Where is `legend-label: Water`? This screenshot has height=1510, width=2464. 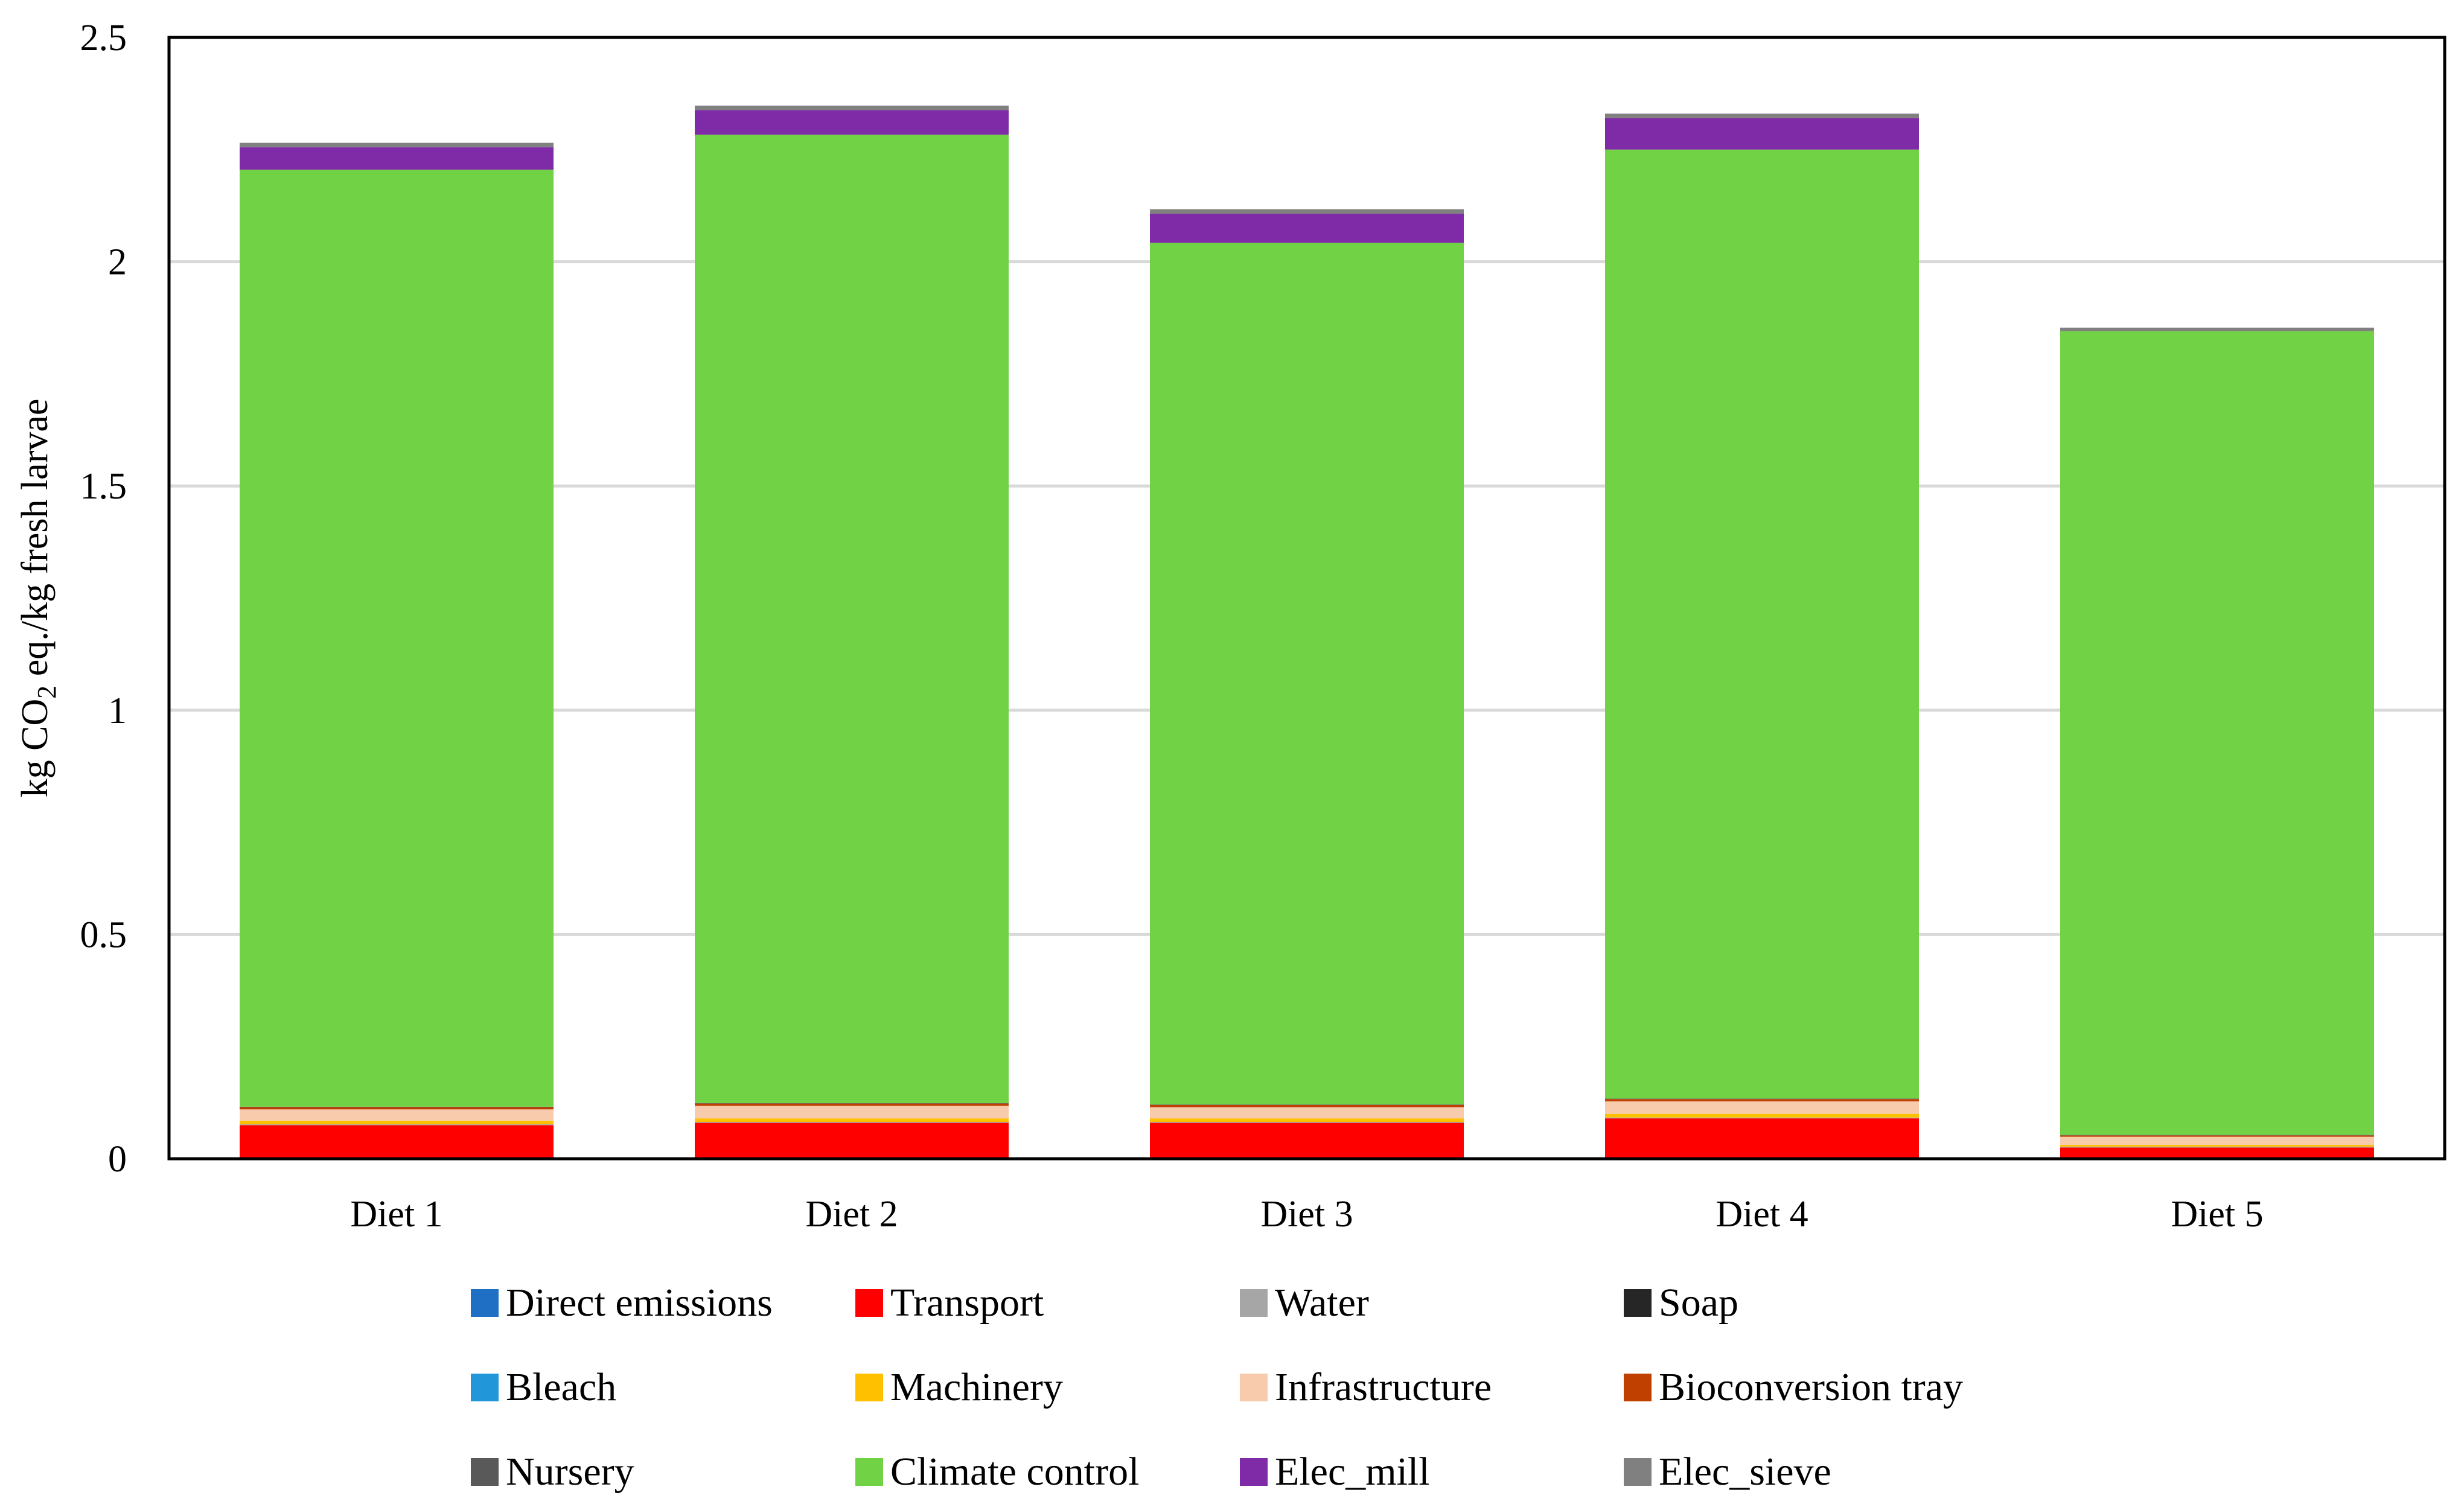
legend-label: Water is located at coordinates (1322, 1303).